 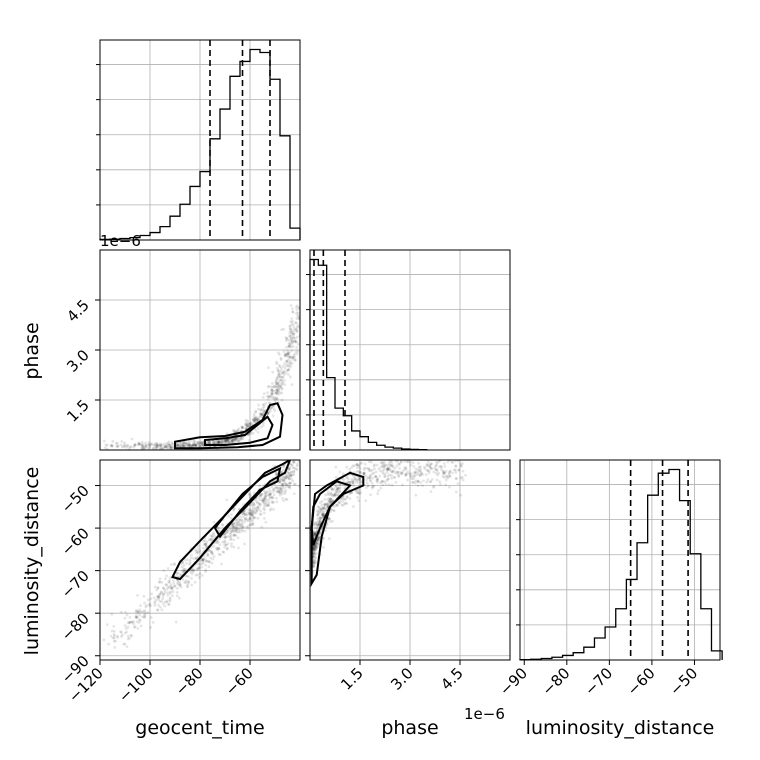 I want to click on x-tick-label: 3.0, so click(x=402, y=679).